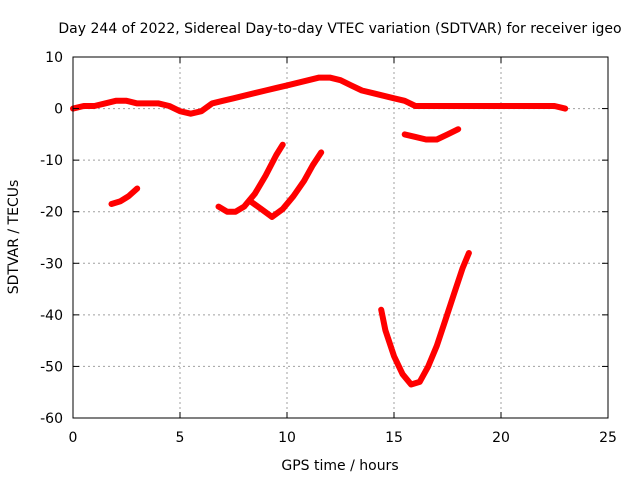 Image resolution: width=640 pixels, height=480 pixels. I want to click on x-tick-label: 5, so click(180, 438).